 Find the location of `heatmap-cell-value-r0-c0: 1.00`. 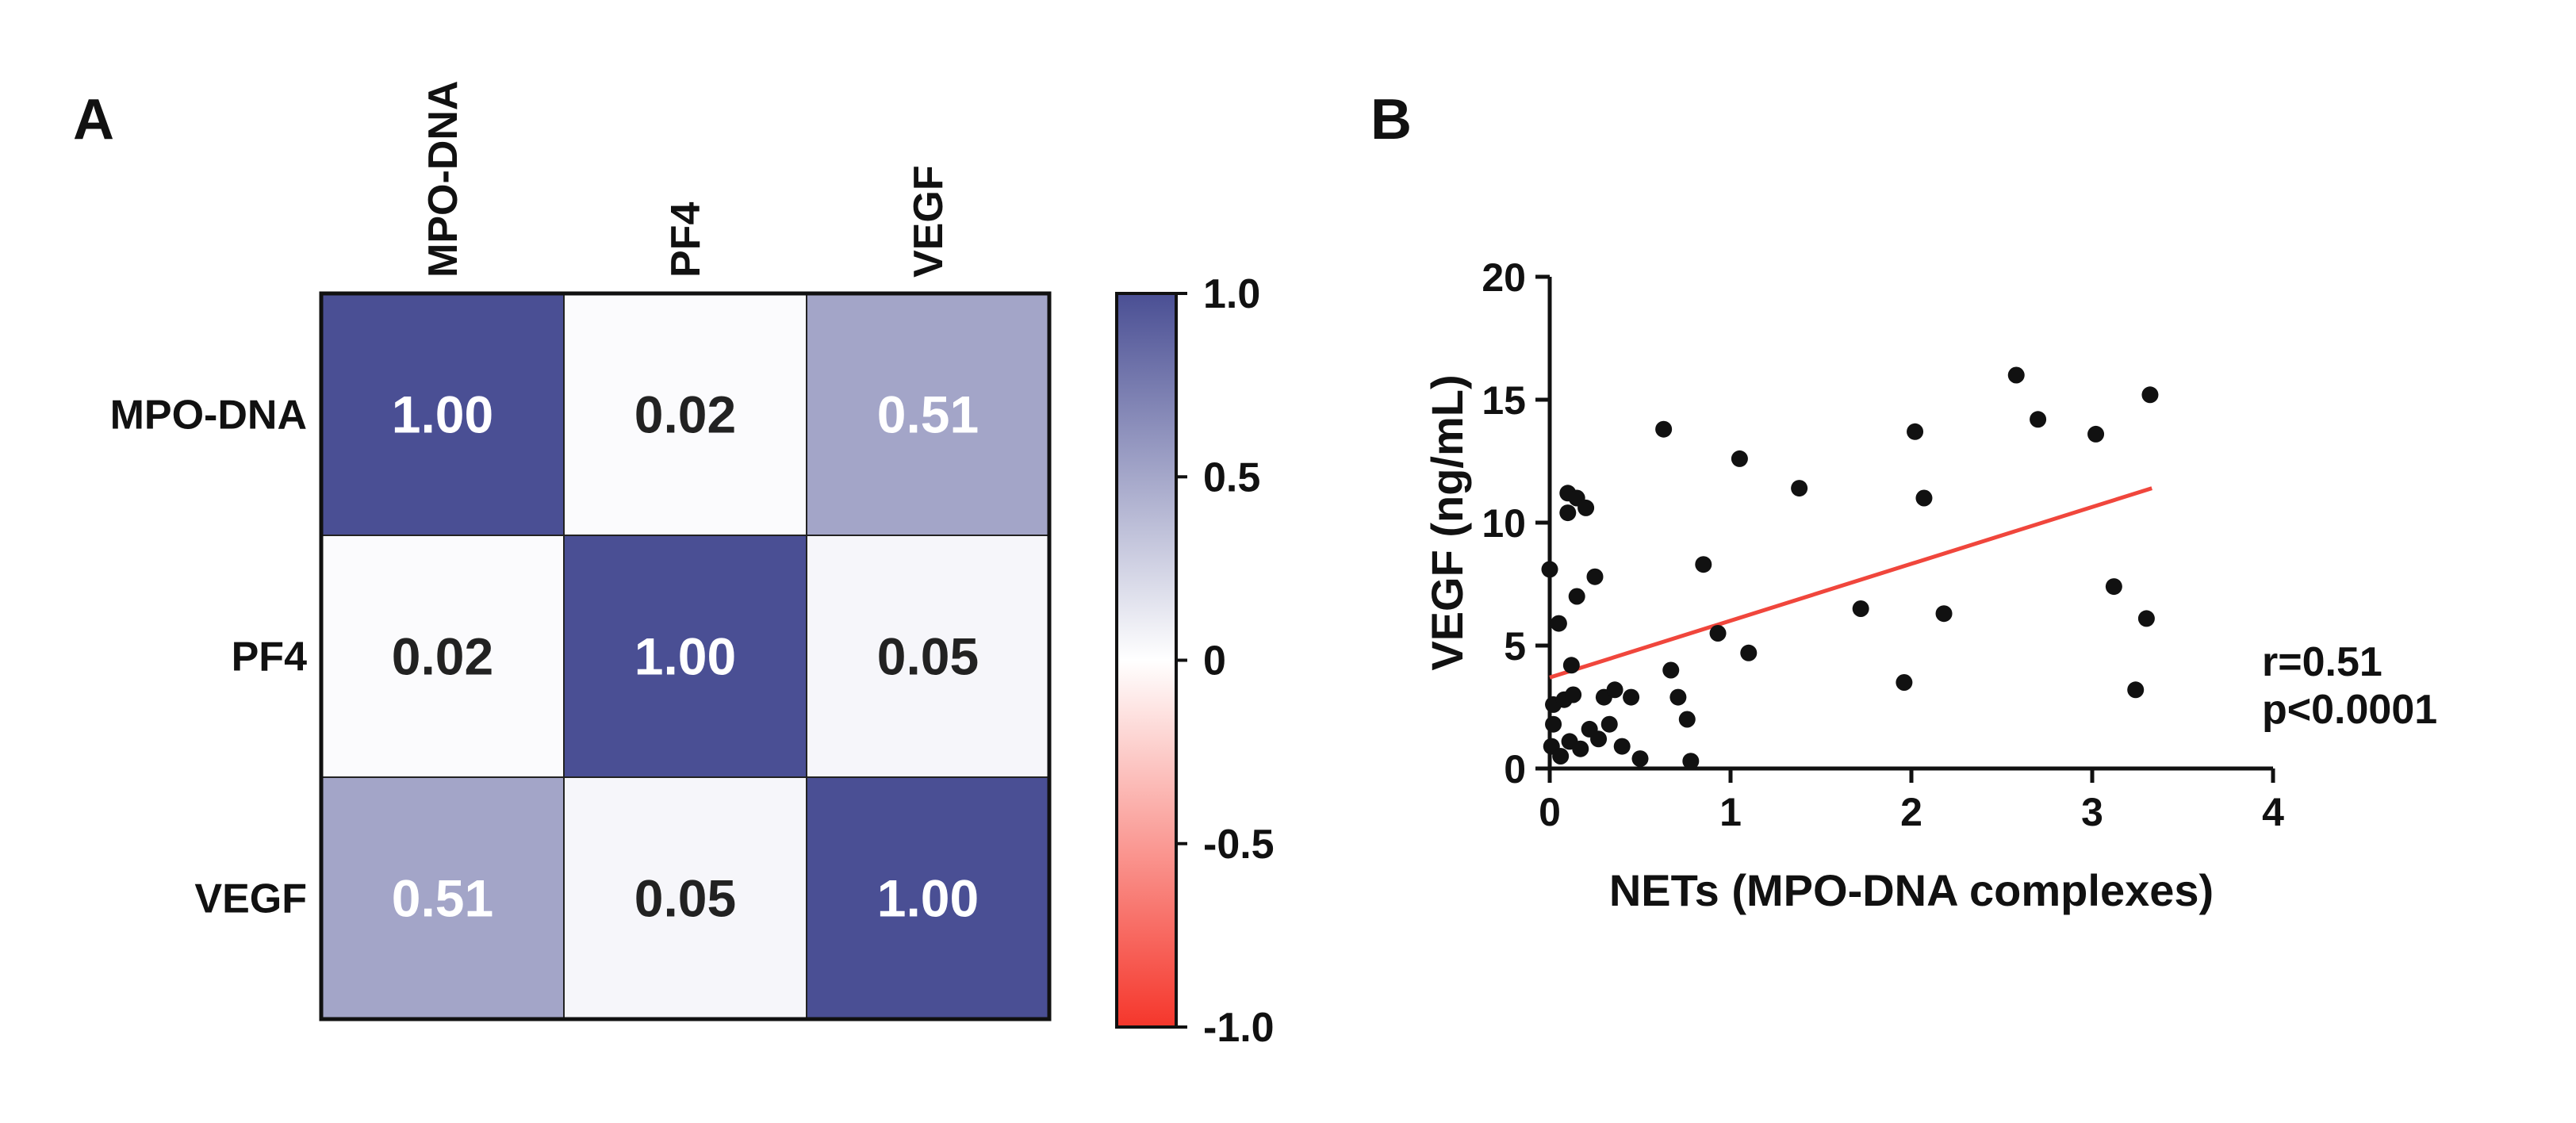

heatmap-cell-value-r0-c0: 1.00 is located at coordinates (442, 414).